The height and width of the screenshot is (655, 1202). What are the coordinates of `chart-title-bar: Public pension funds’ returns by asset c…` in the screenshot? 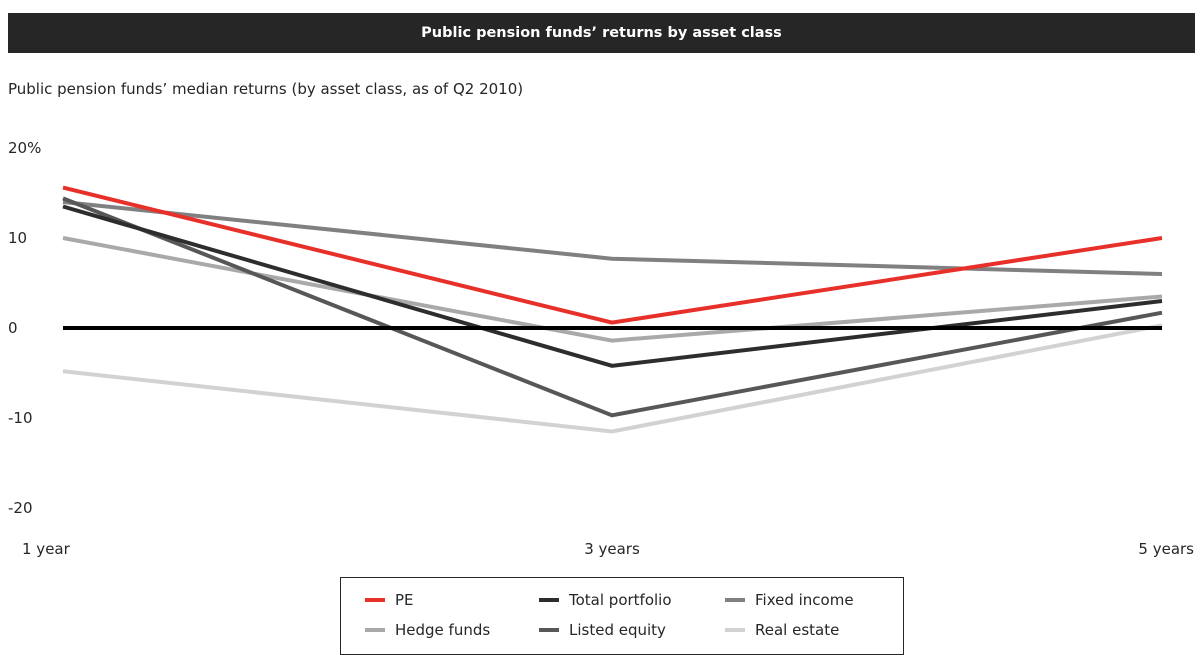 It's located at (601, 33).